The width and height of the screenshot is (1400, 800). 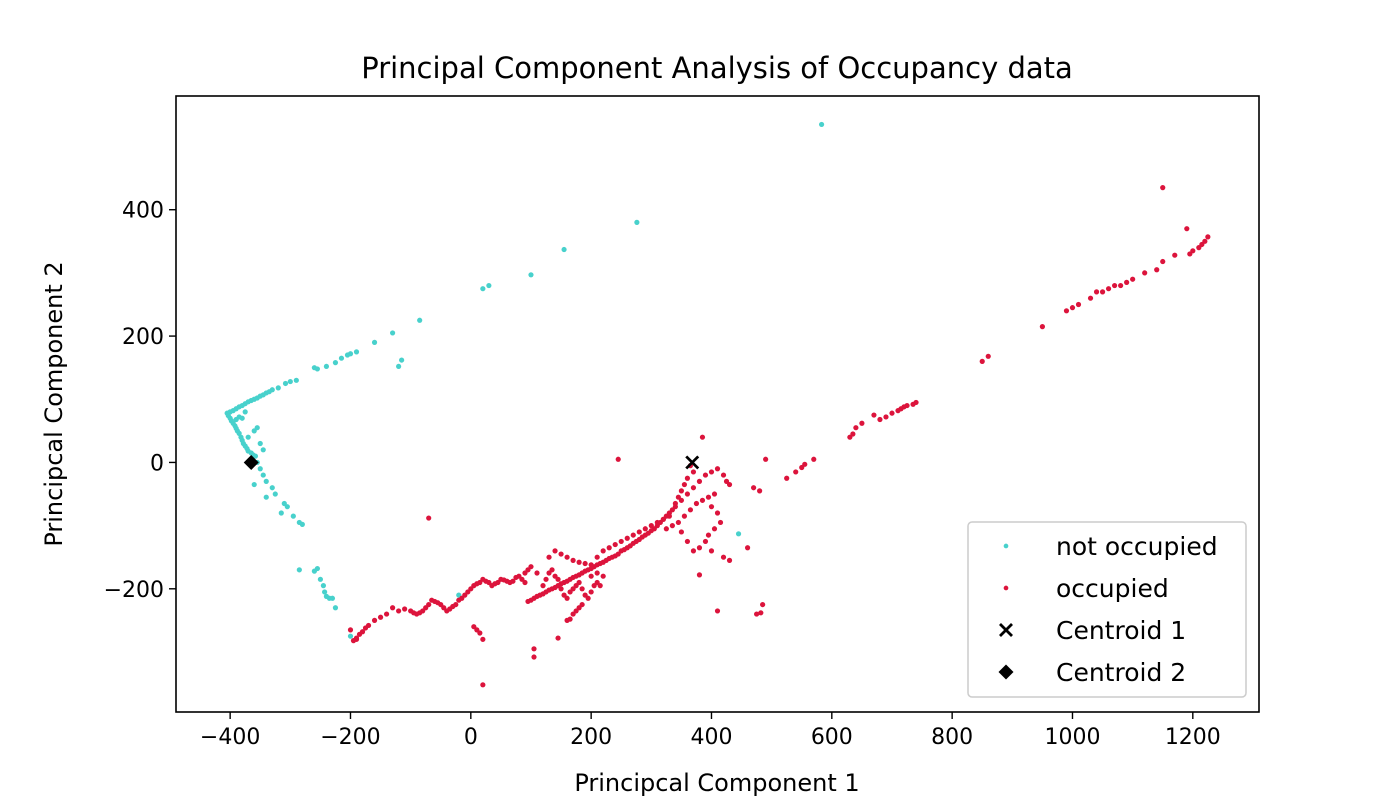 I want to click on legend-marker-not-occupied, so click(x=1006, y=546).